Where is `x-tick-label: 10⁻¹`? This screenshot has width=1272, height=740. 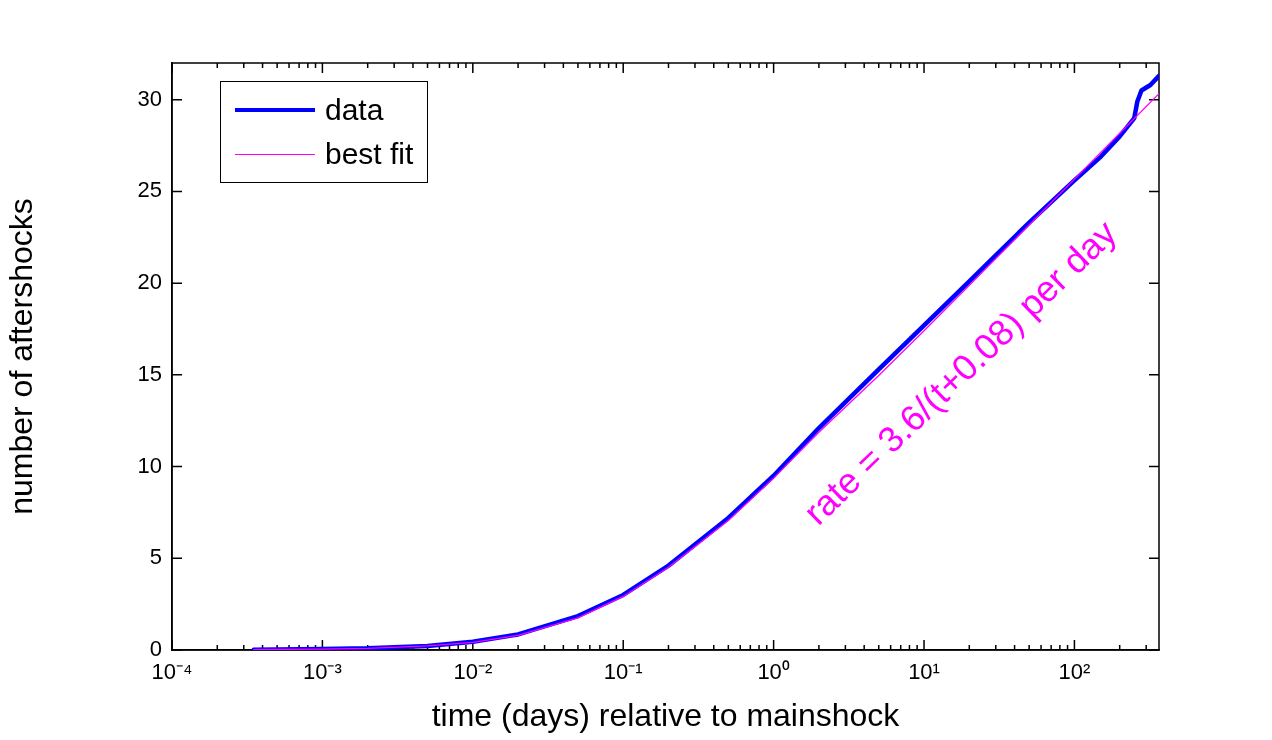
x-tick-label: 10⁻¹ is located at coordinates (623, 672).